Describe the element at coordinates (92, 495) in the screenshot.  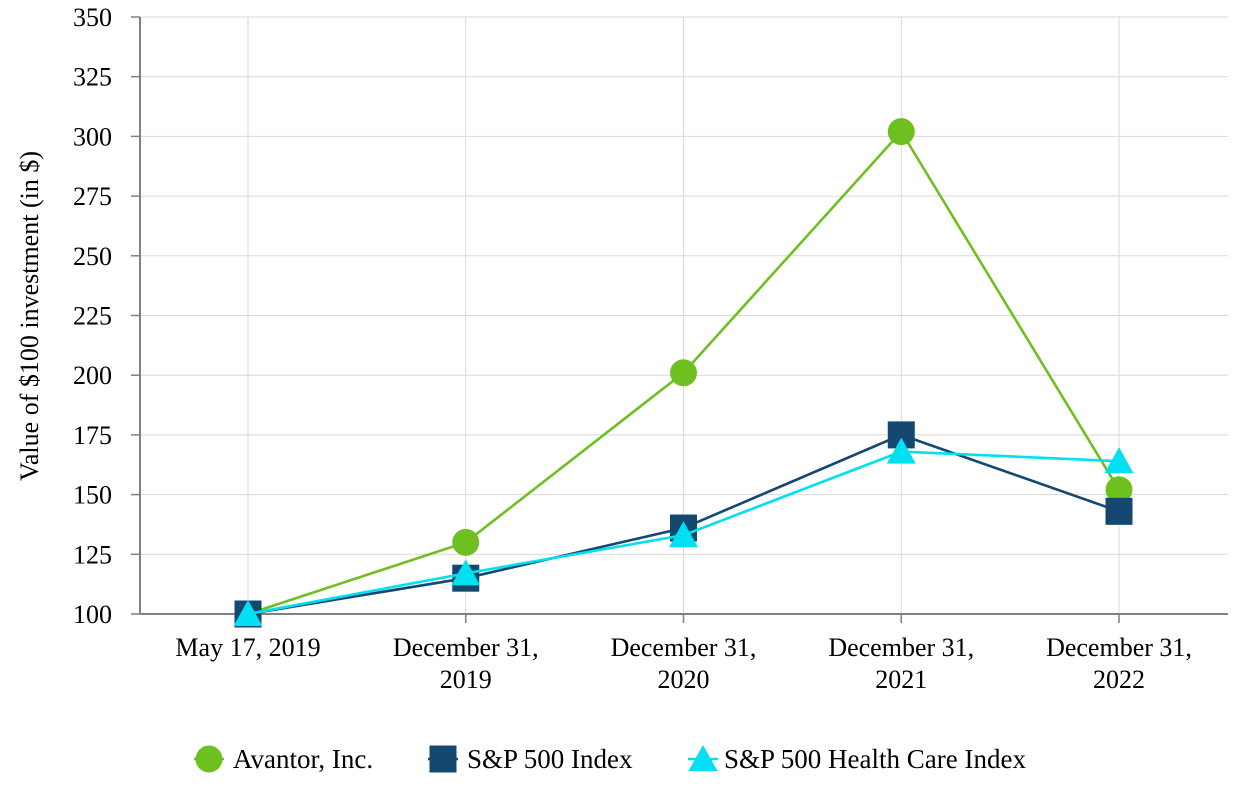
I see `y-tick-label: 150` at that location.